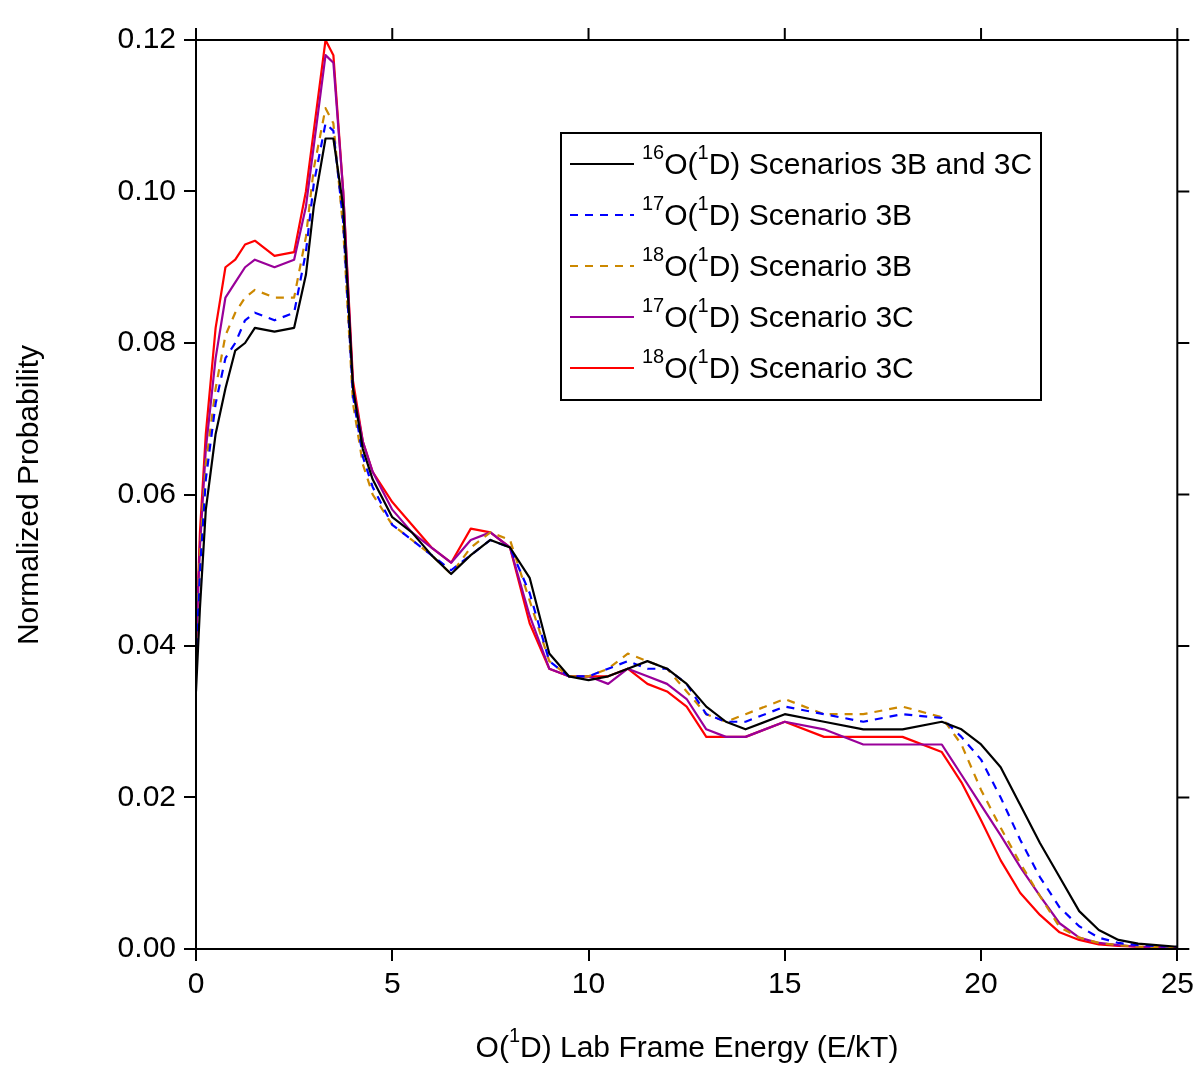 Image resolution: width=1200 pixels, height=1080 pixels. What do you see at coordinates (687, 1044) in the screenshot?
I see `x-axis-title: O($^{1}$D) Lab Frame Energy (E/kT)` at bounding box center [687, 1044].